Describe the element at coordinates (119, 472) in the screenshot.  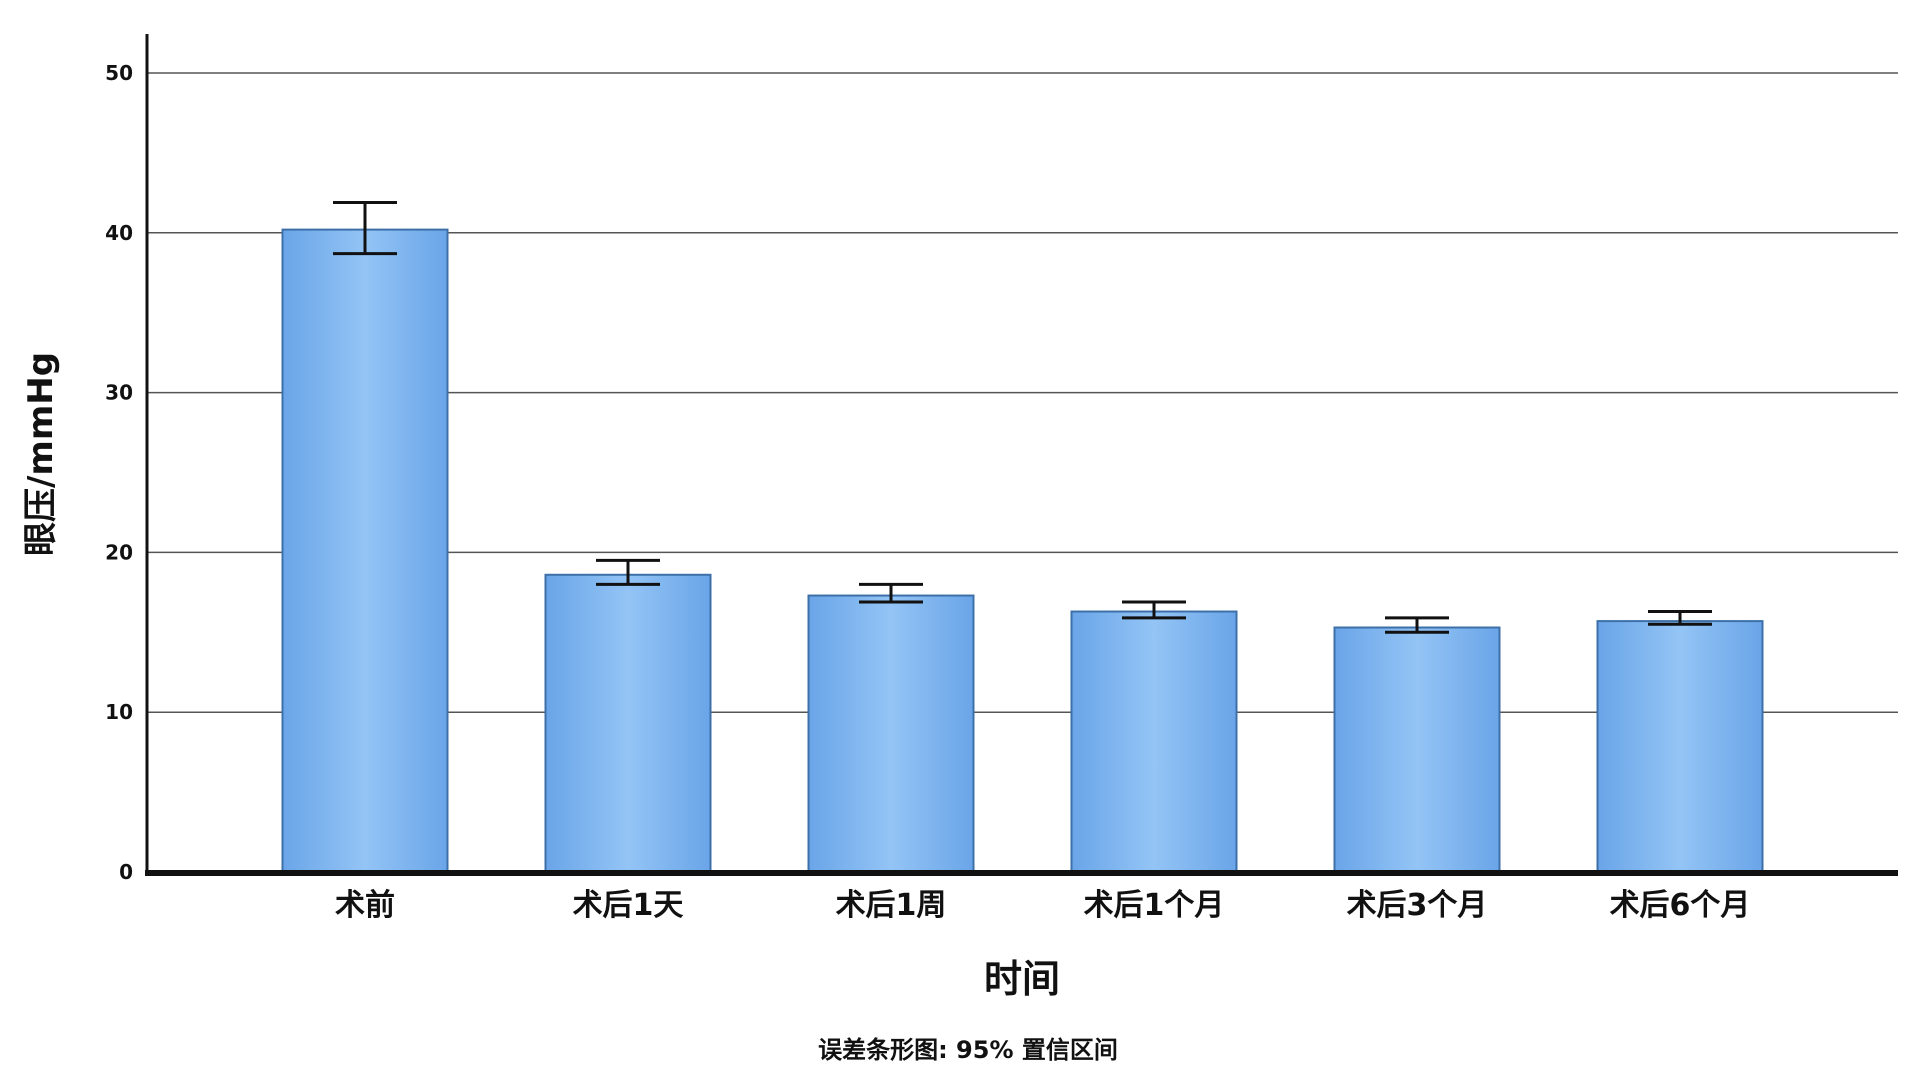
I see `y-tick-labels: 0 10 20 30 40 50` at that location.